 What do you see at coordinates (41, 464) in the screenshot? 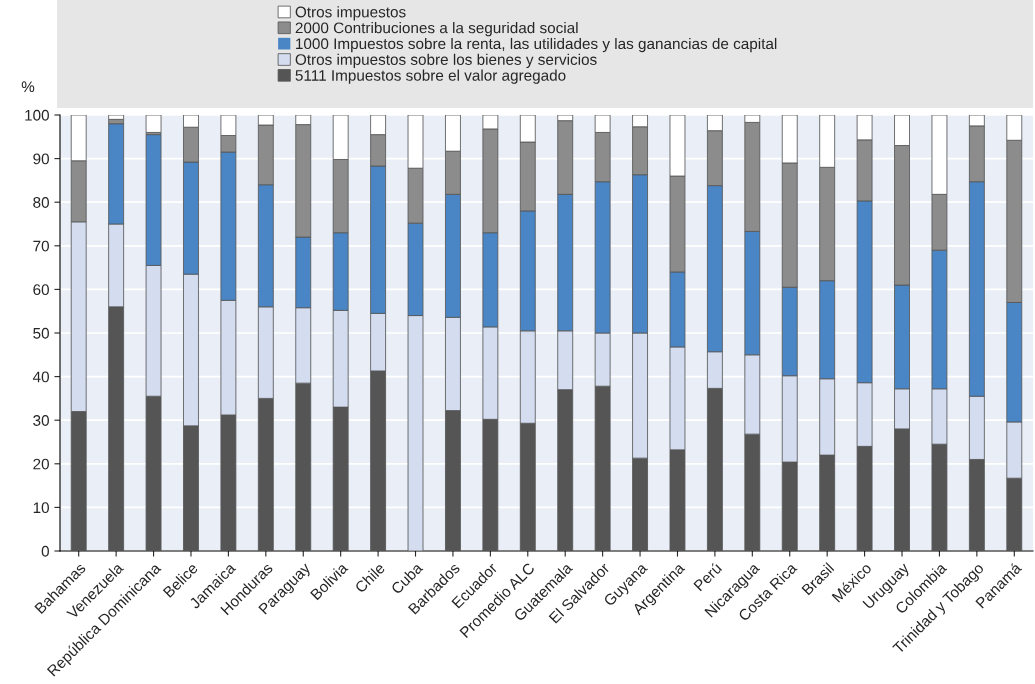
I see `y-tick-label: 20` at bounding box center [41, 464].